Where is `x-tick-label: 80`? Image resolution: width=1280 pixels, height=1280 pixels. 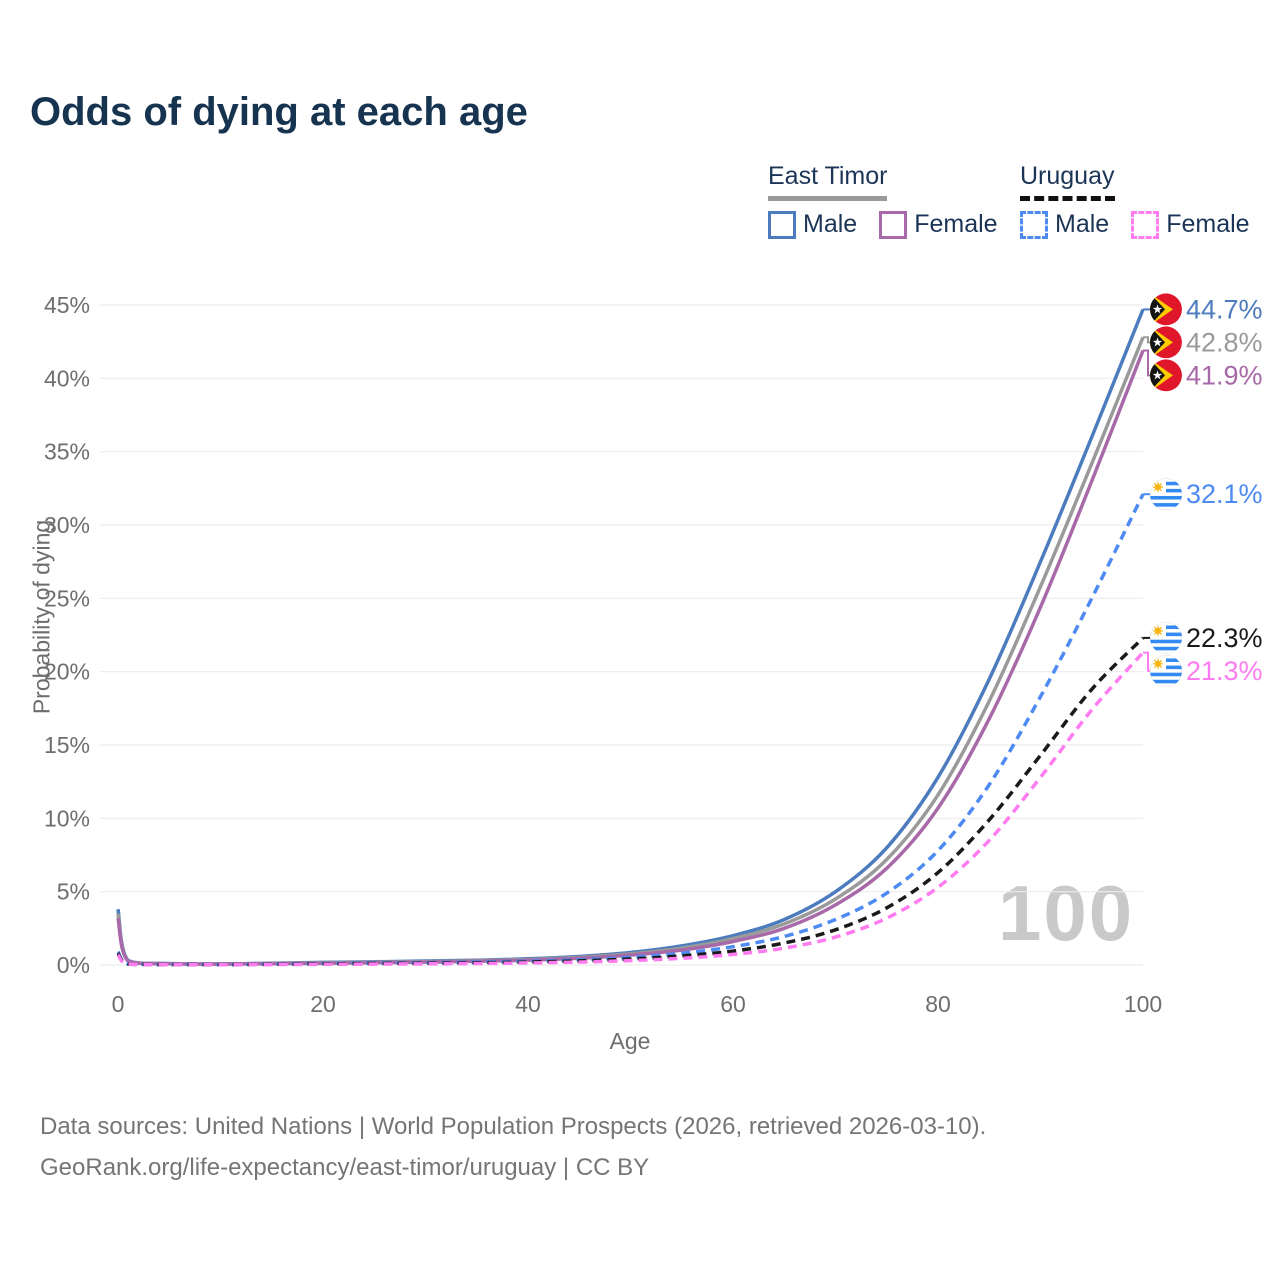
x-tick-label: 80 is located at coordinates (938, 1004).